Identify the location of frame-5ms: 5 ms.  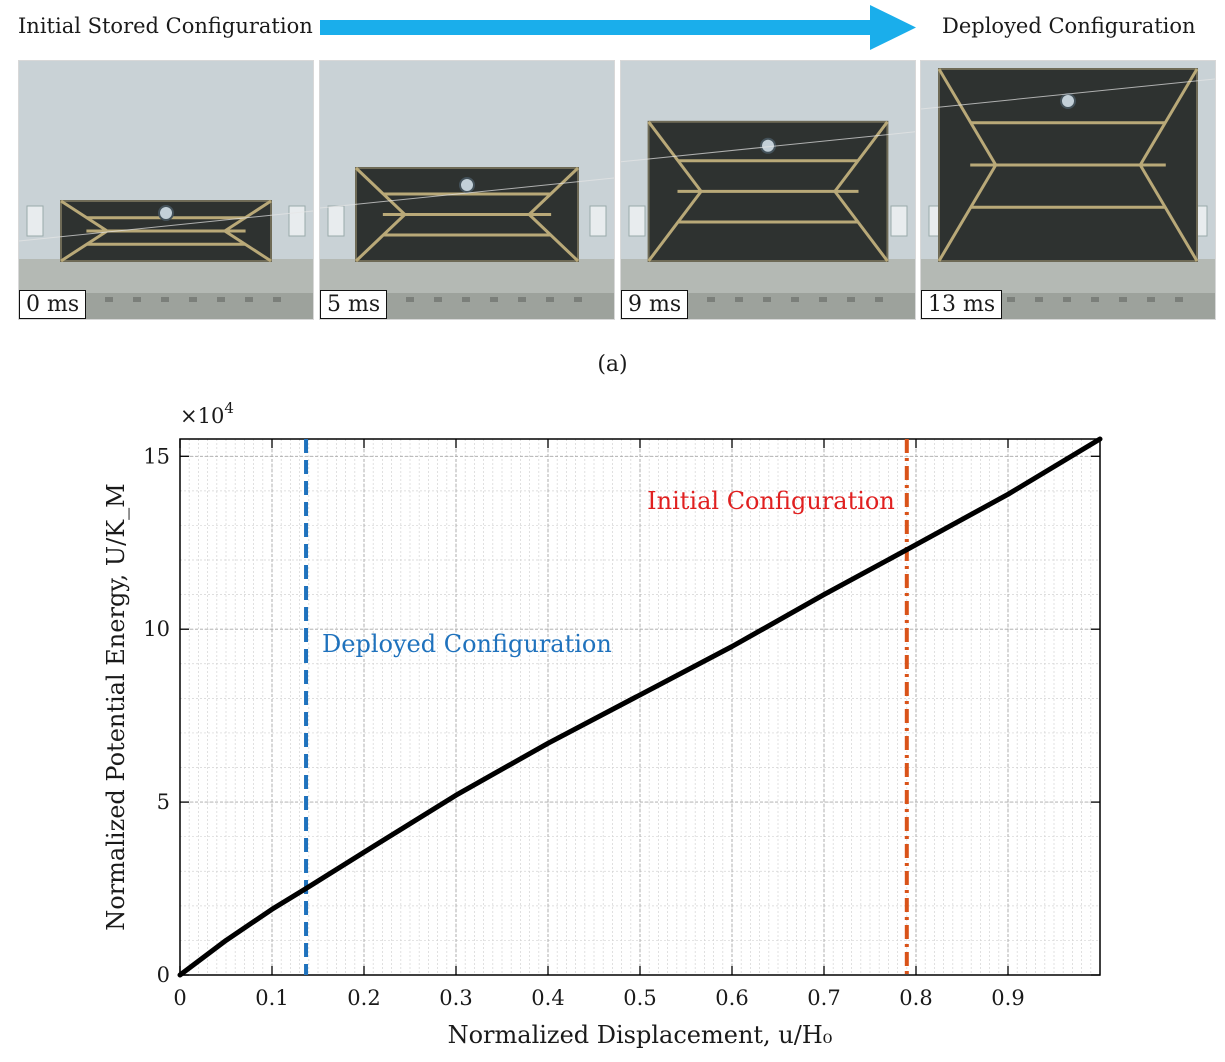
(467, 190).